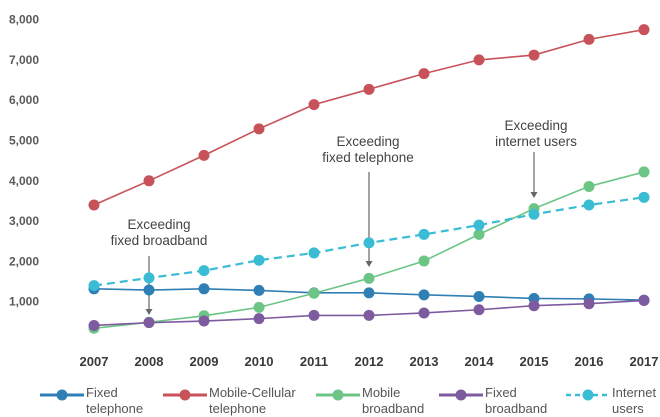 The height and width of the screenshot is (417, 660). Describe the element at coordinates (644, 361) in the screenshot. I see `x-tick-label: 2017` at that location.